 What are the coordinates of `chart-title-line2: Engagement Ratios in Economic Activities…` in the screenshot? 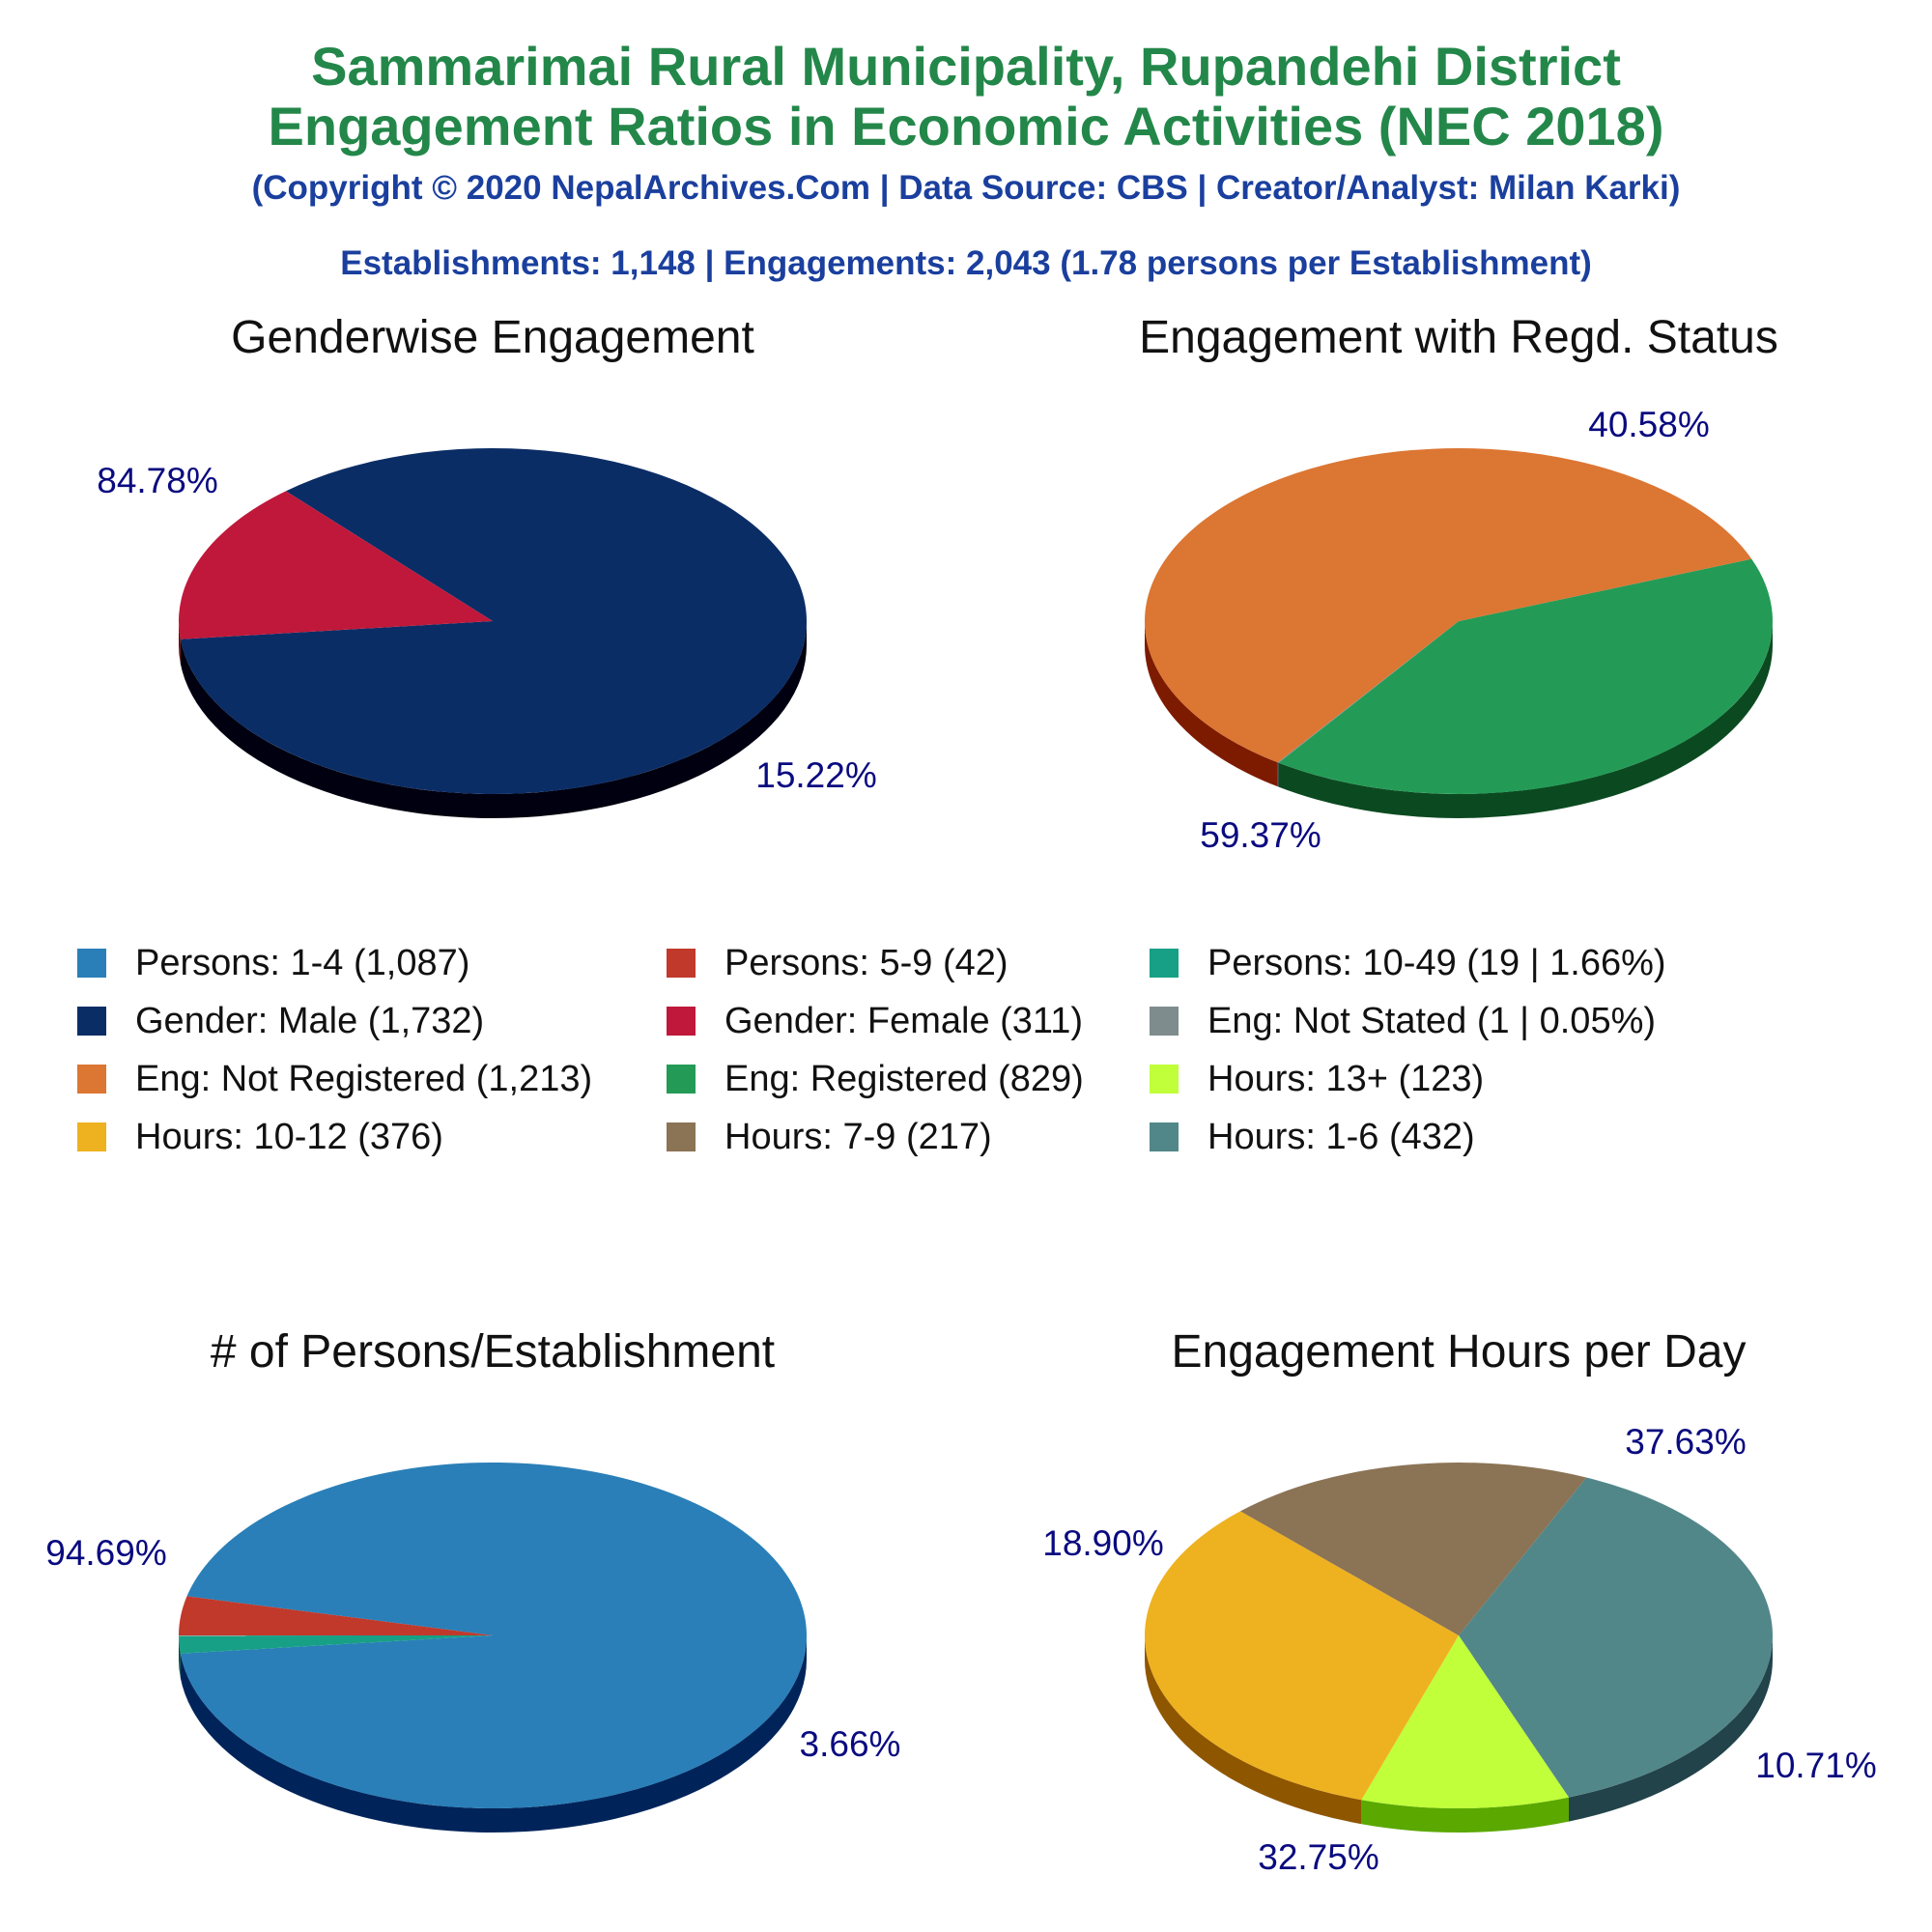 It's located at (966, 126).